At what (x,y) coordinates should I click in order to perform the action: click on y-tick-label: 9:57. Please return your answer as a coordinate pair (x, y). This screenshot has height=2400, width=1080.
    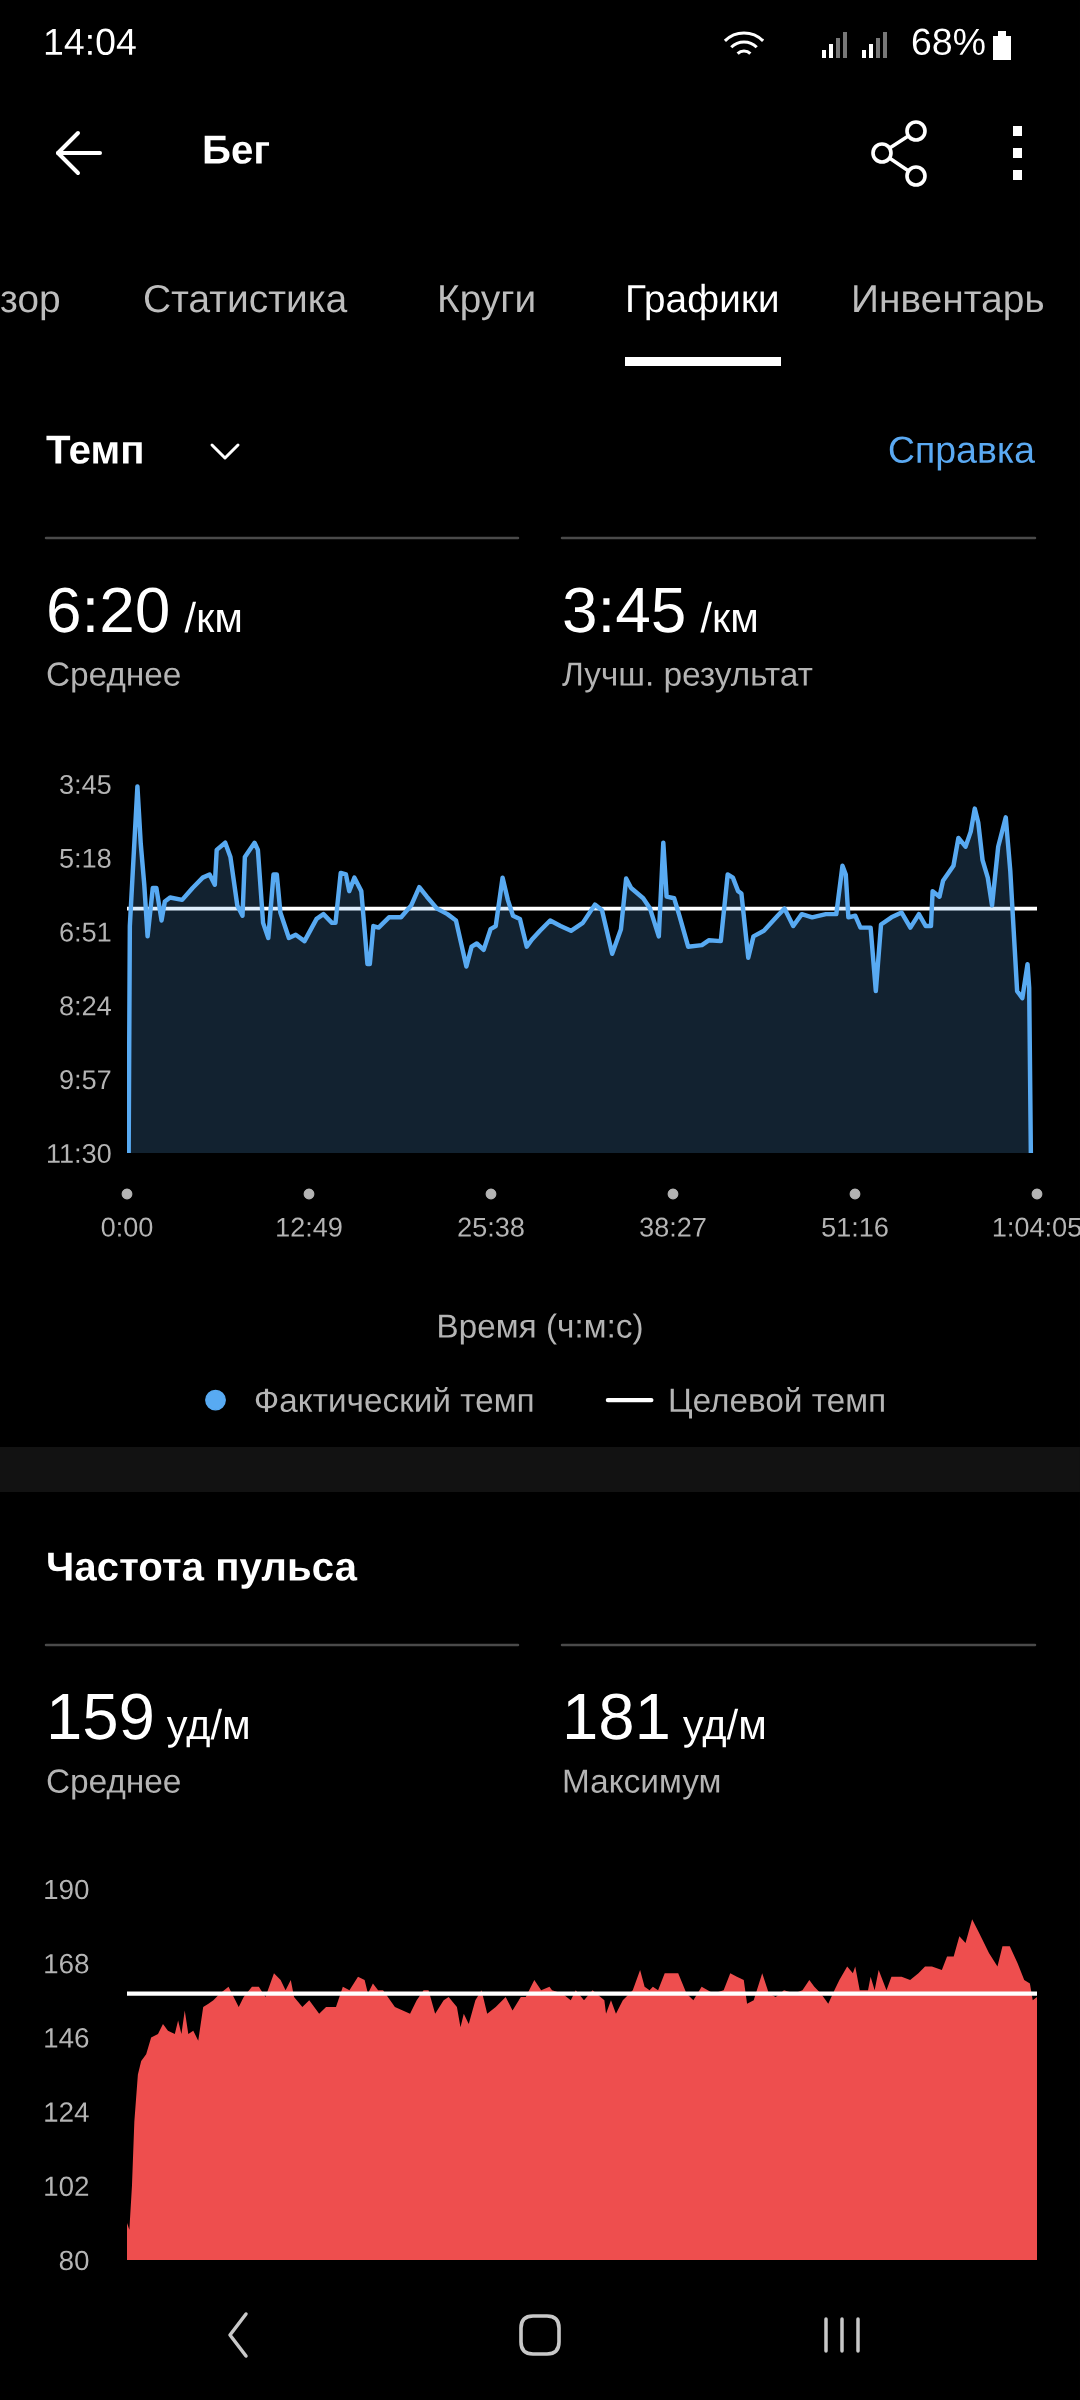
    Looking at the image, I should click on (85, 1080).